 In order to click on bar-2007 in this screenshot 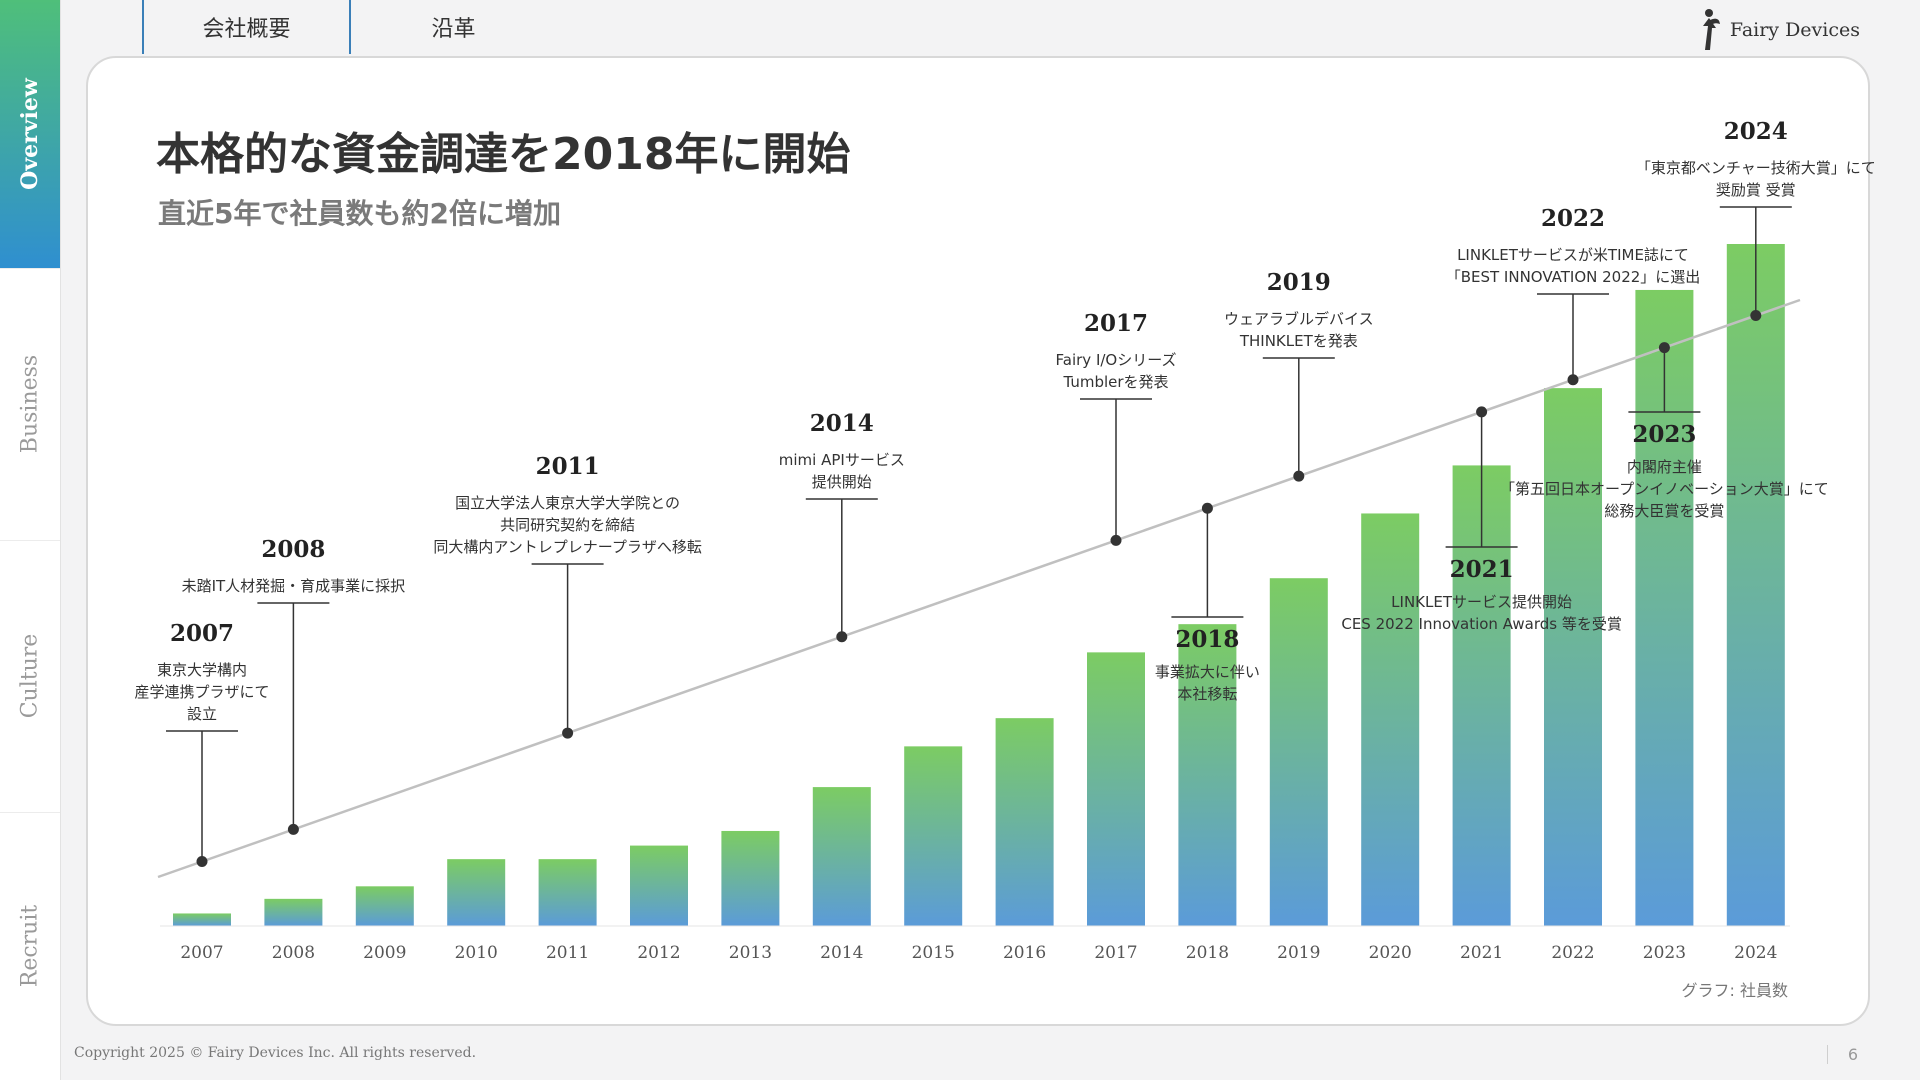, I will do `click(202, 919)`.